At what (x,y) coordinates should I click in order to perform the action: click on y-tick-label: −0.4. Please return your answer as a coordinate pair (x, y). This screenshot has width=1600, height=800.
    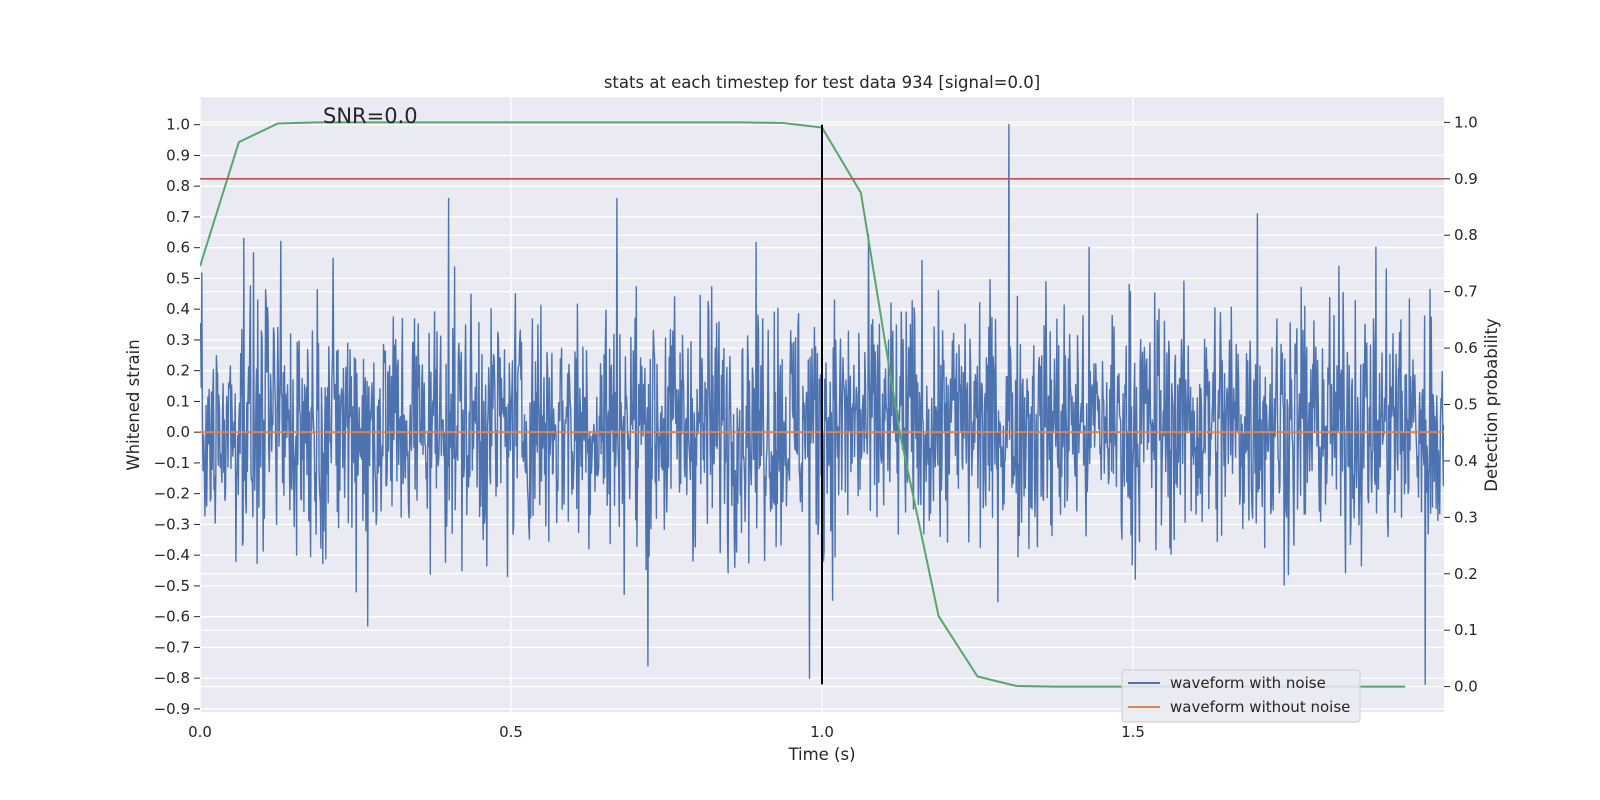
    Looking at the image, I should click on (172, 555).